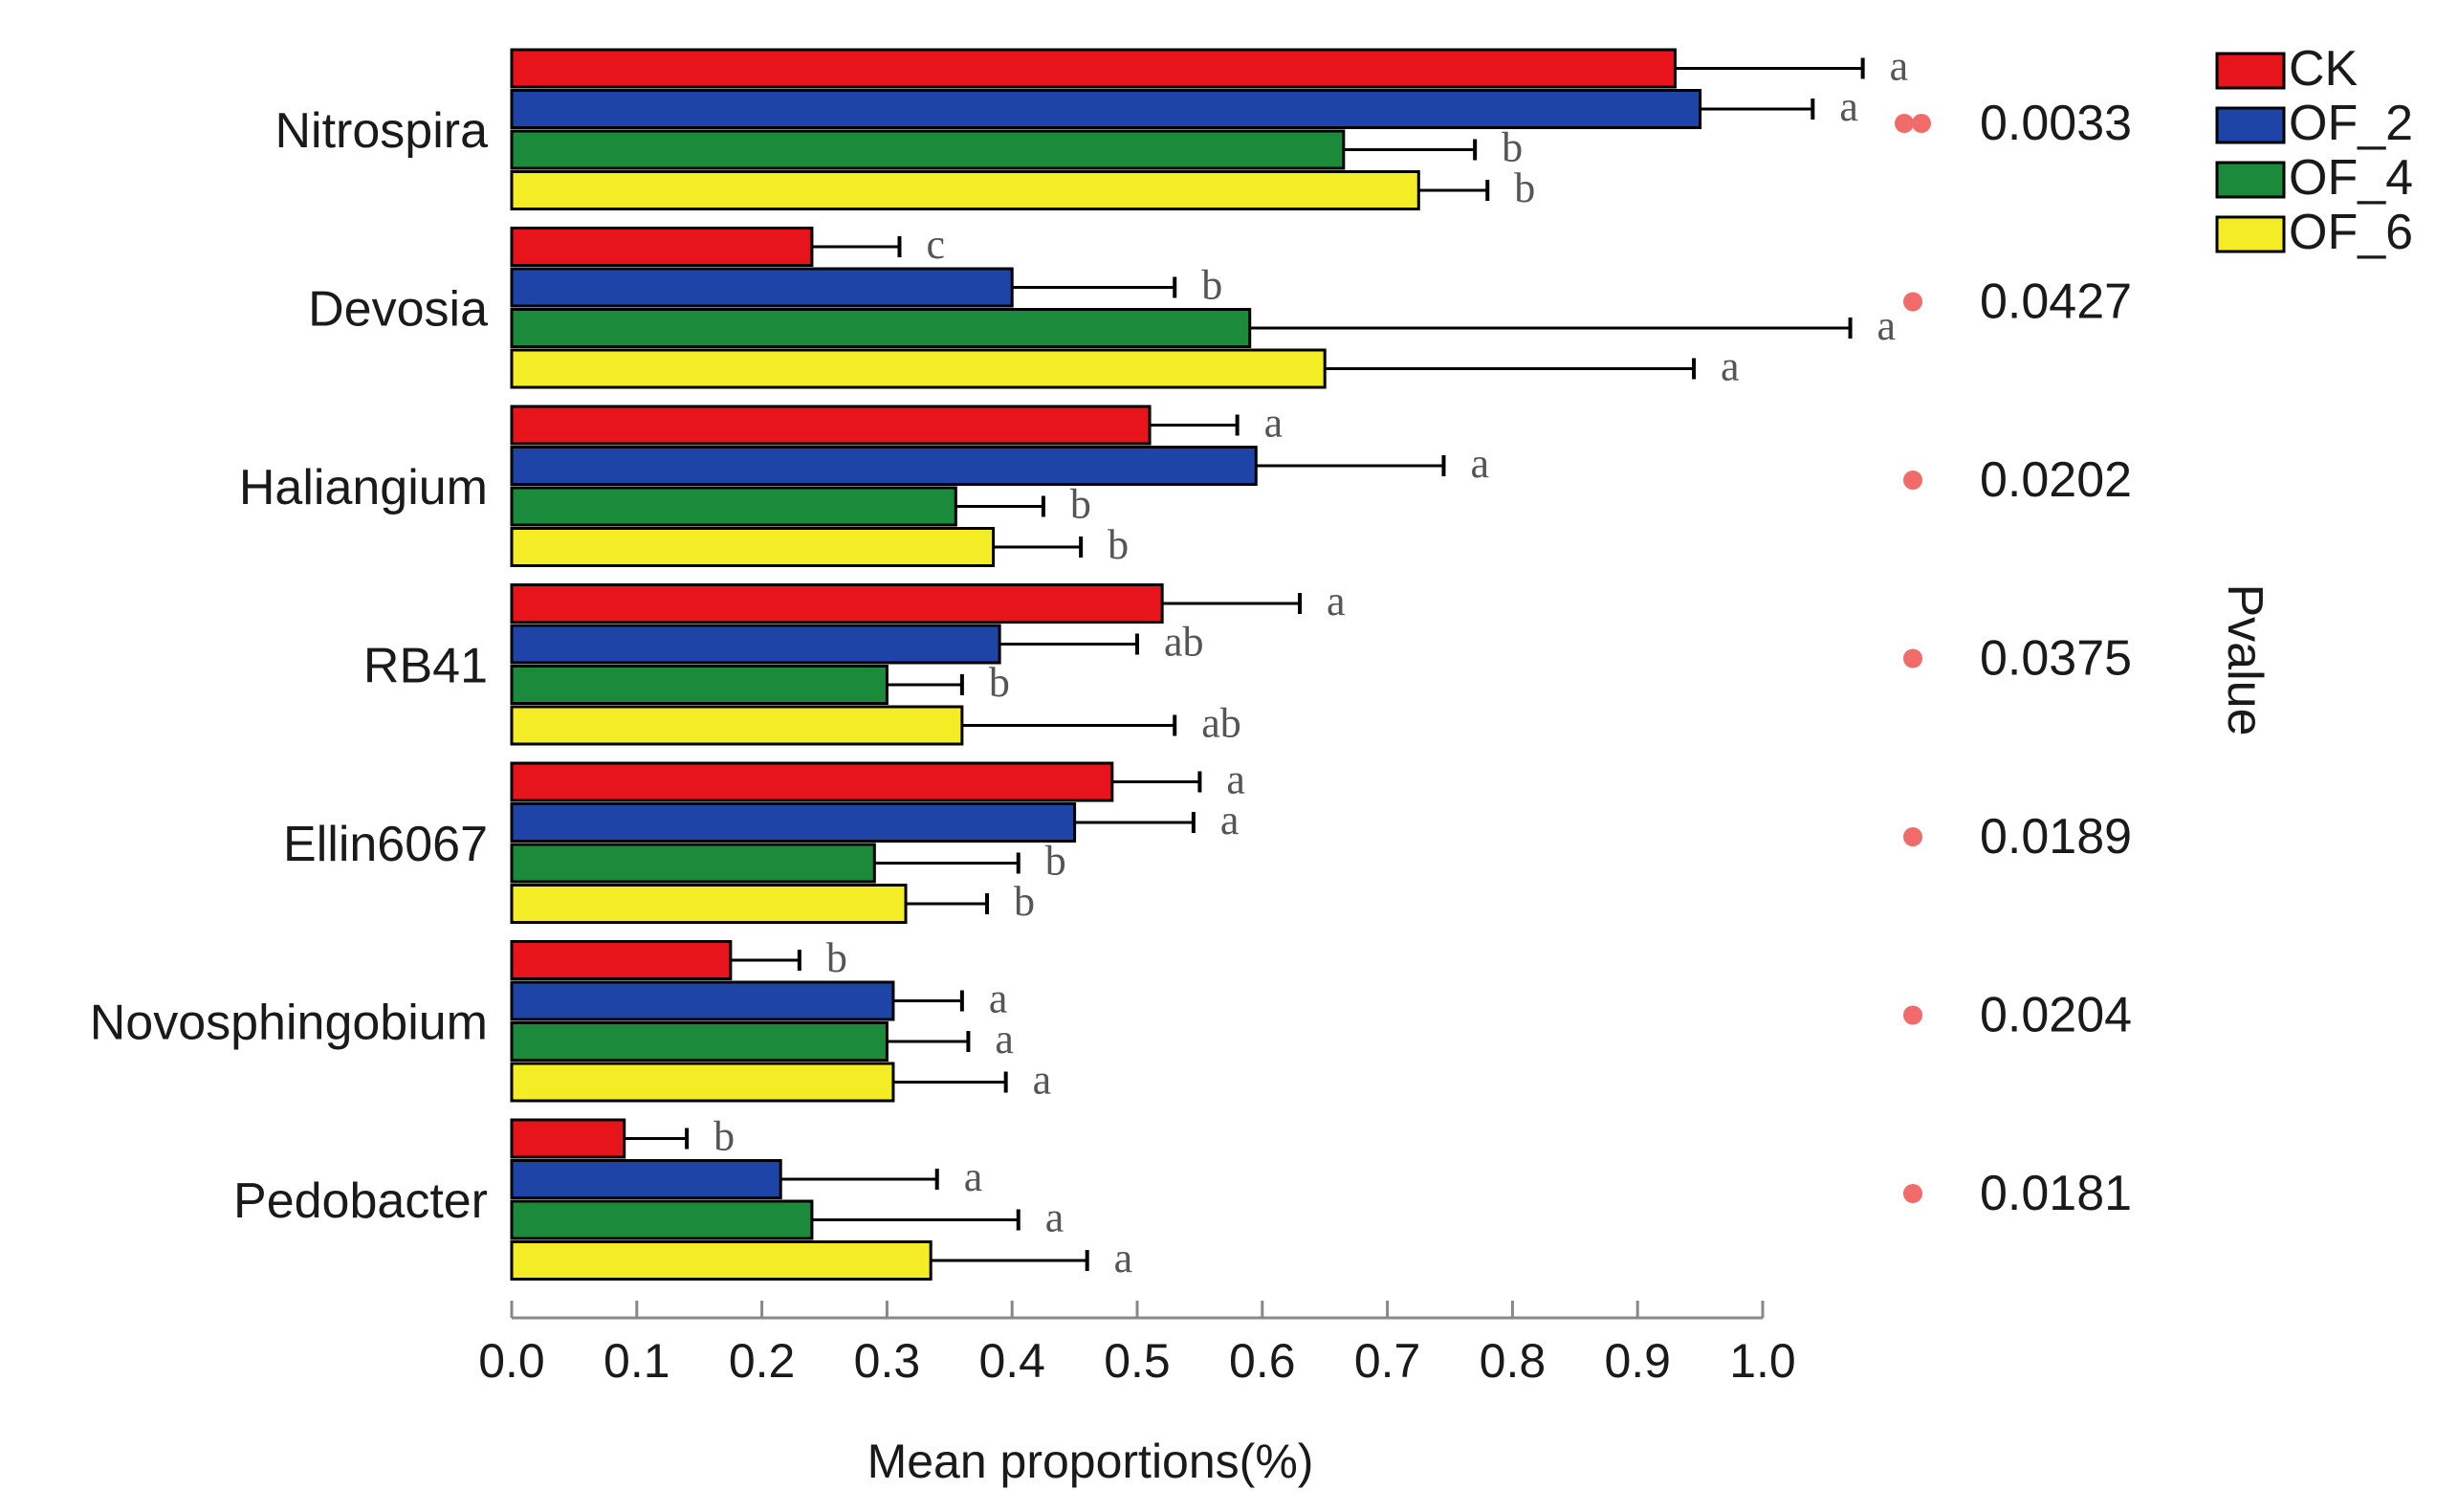  I want to click on genus-label-ellin6067: Ellin6067, so click(386, 844).